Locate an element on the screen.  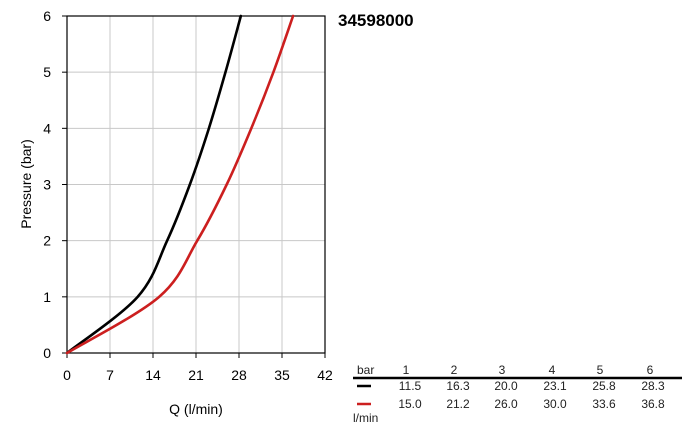
y-tick-label: 1 is located at coordinates (47, 297).